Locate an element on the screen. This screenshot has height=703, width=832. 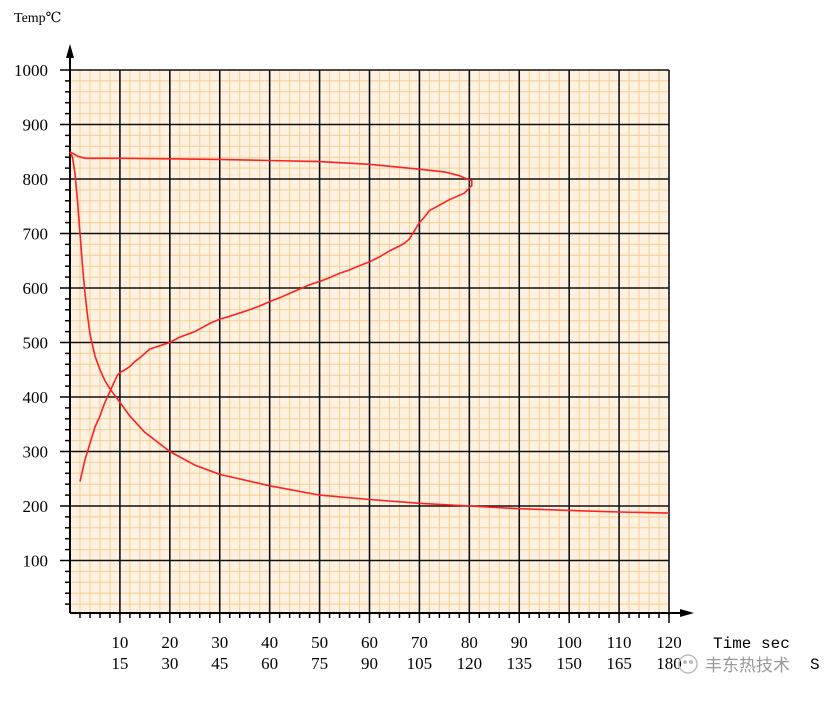
x-tick-label: 60 is located at coordinates (369, 642).